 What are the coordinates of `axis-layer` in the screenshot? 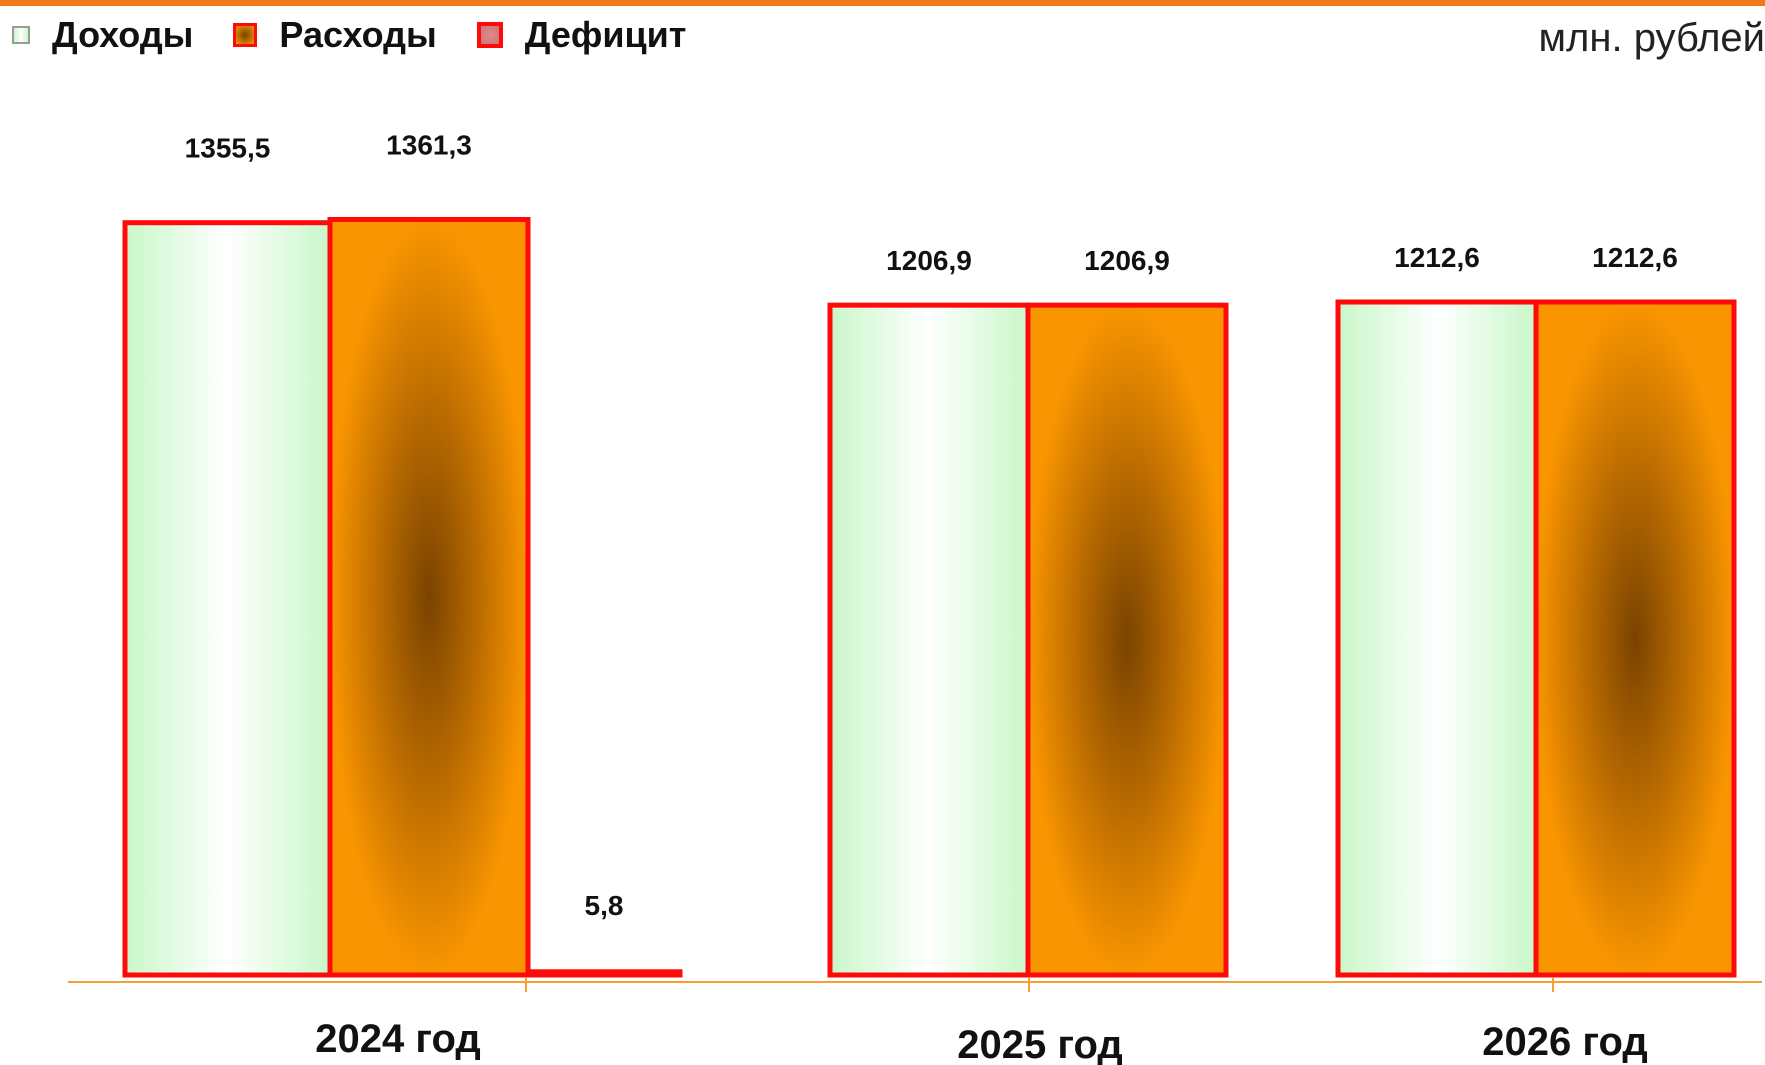 It's located at (915, 985).